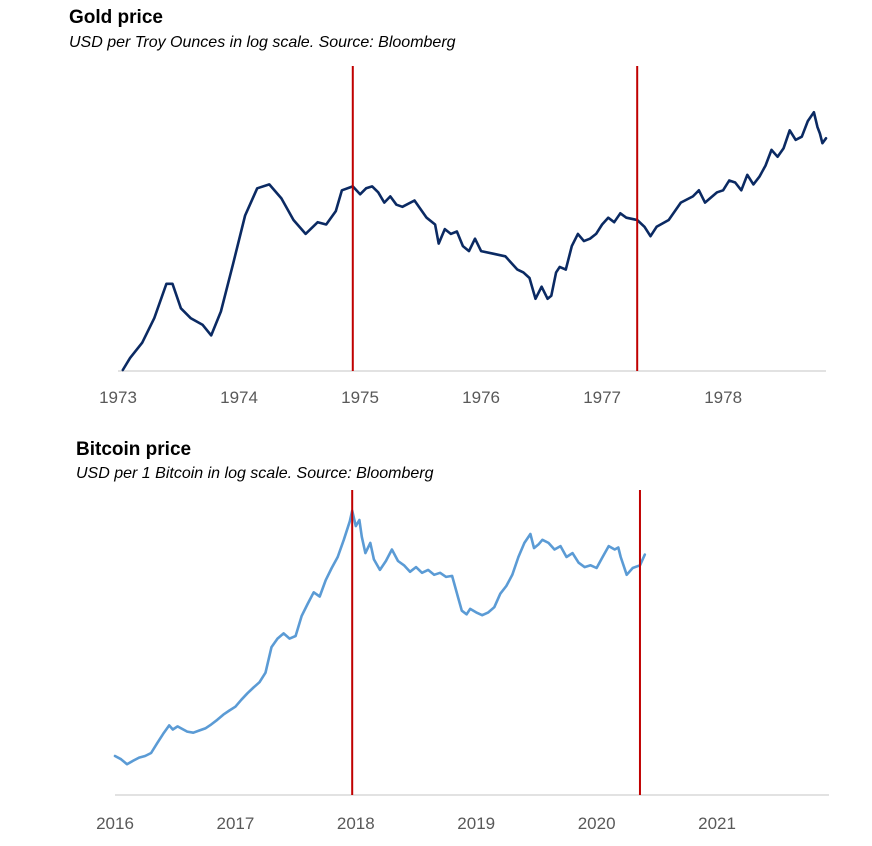 The image size is (872, 846). What do you see at coordinates (597, 823) in the screenshot?
I see `x-tick-label: 2020` at bounding box center [597, 823].